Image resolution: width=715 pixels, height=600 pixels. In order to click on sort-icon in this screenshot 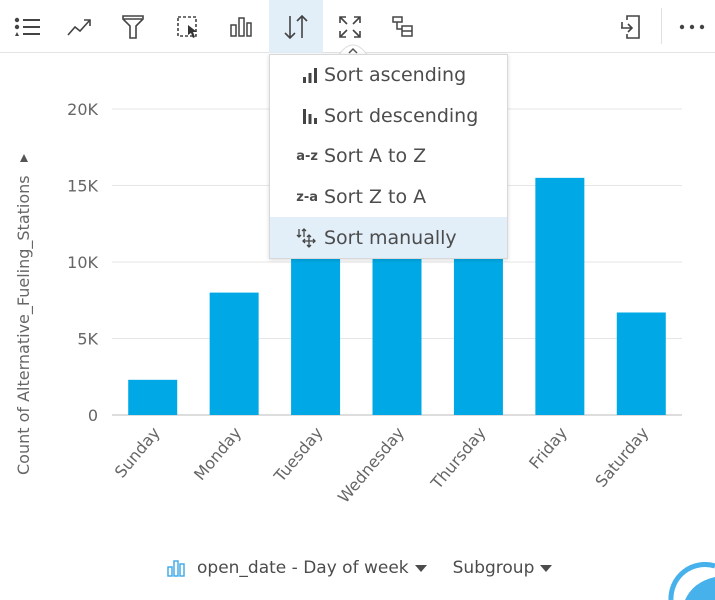, I will do `click(296, 26)`.